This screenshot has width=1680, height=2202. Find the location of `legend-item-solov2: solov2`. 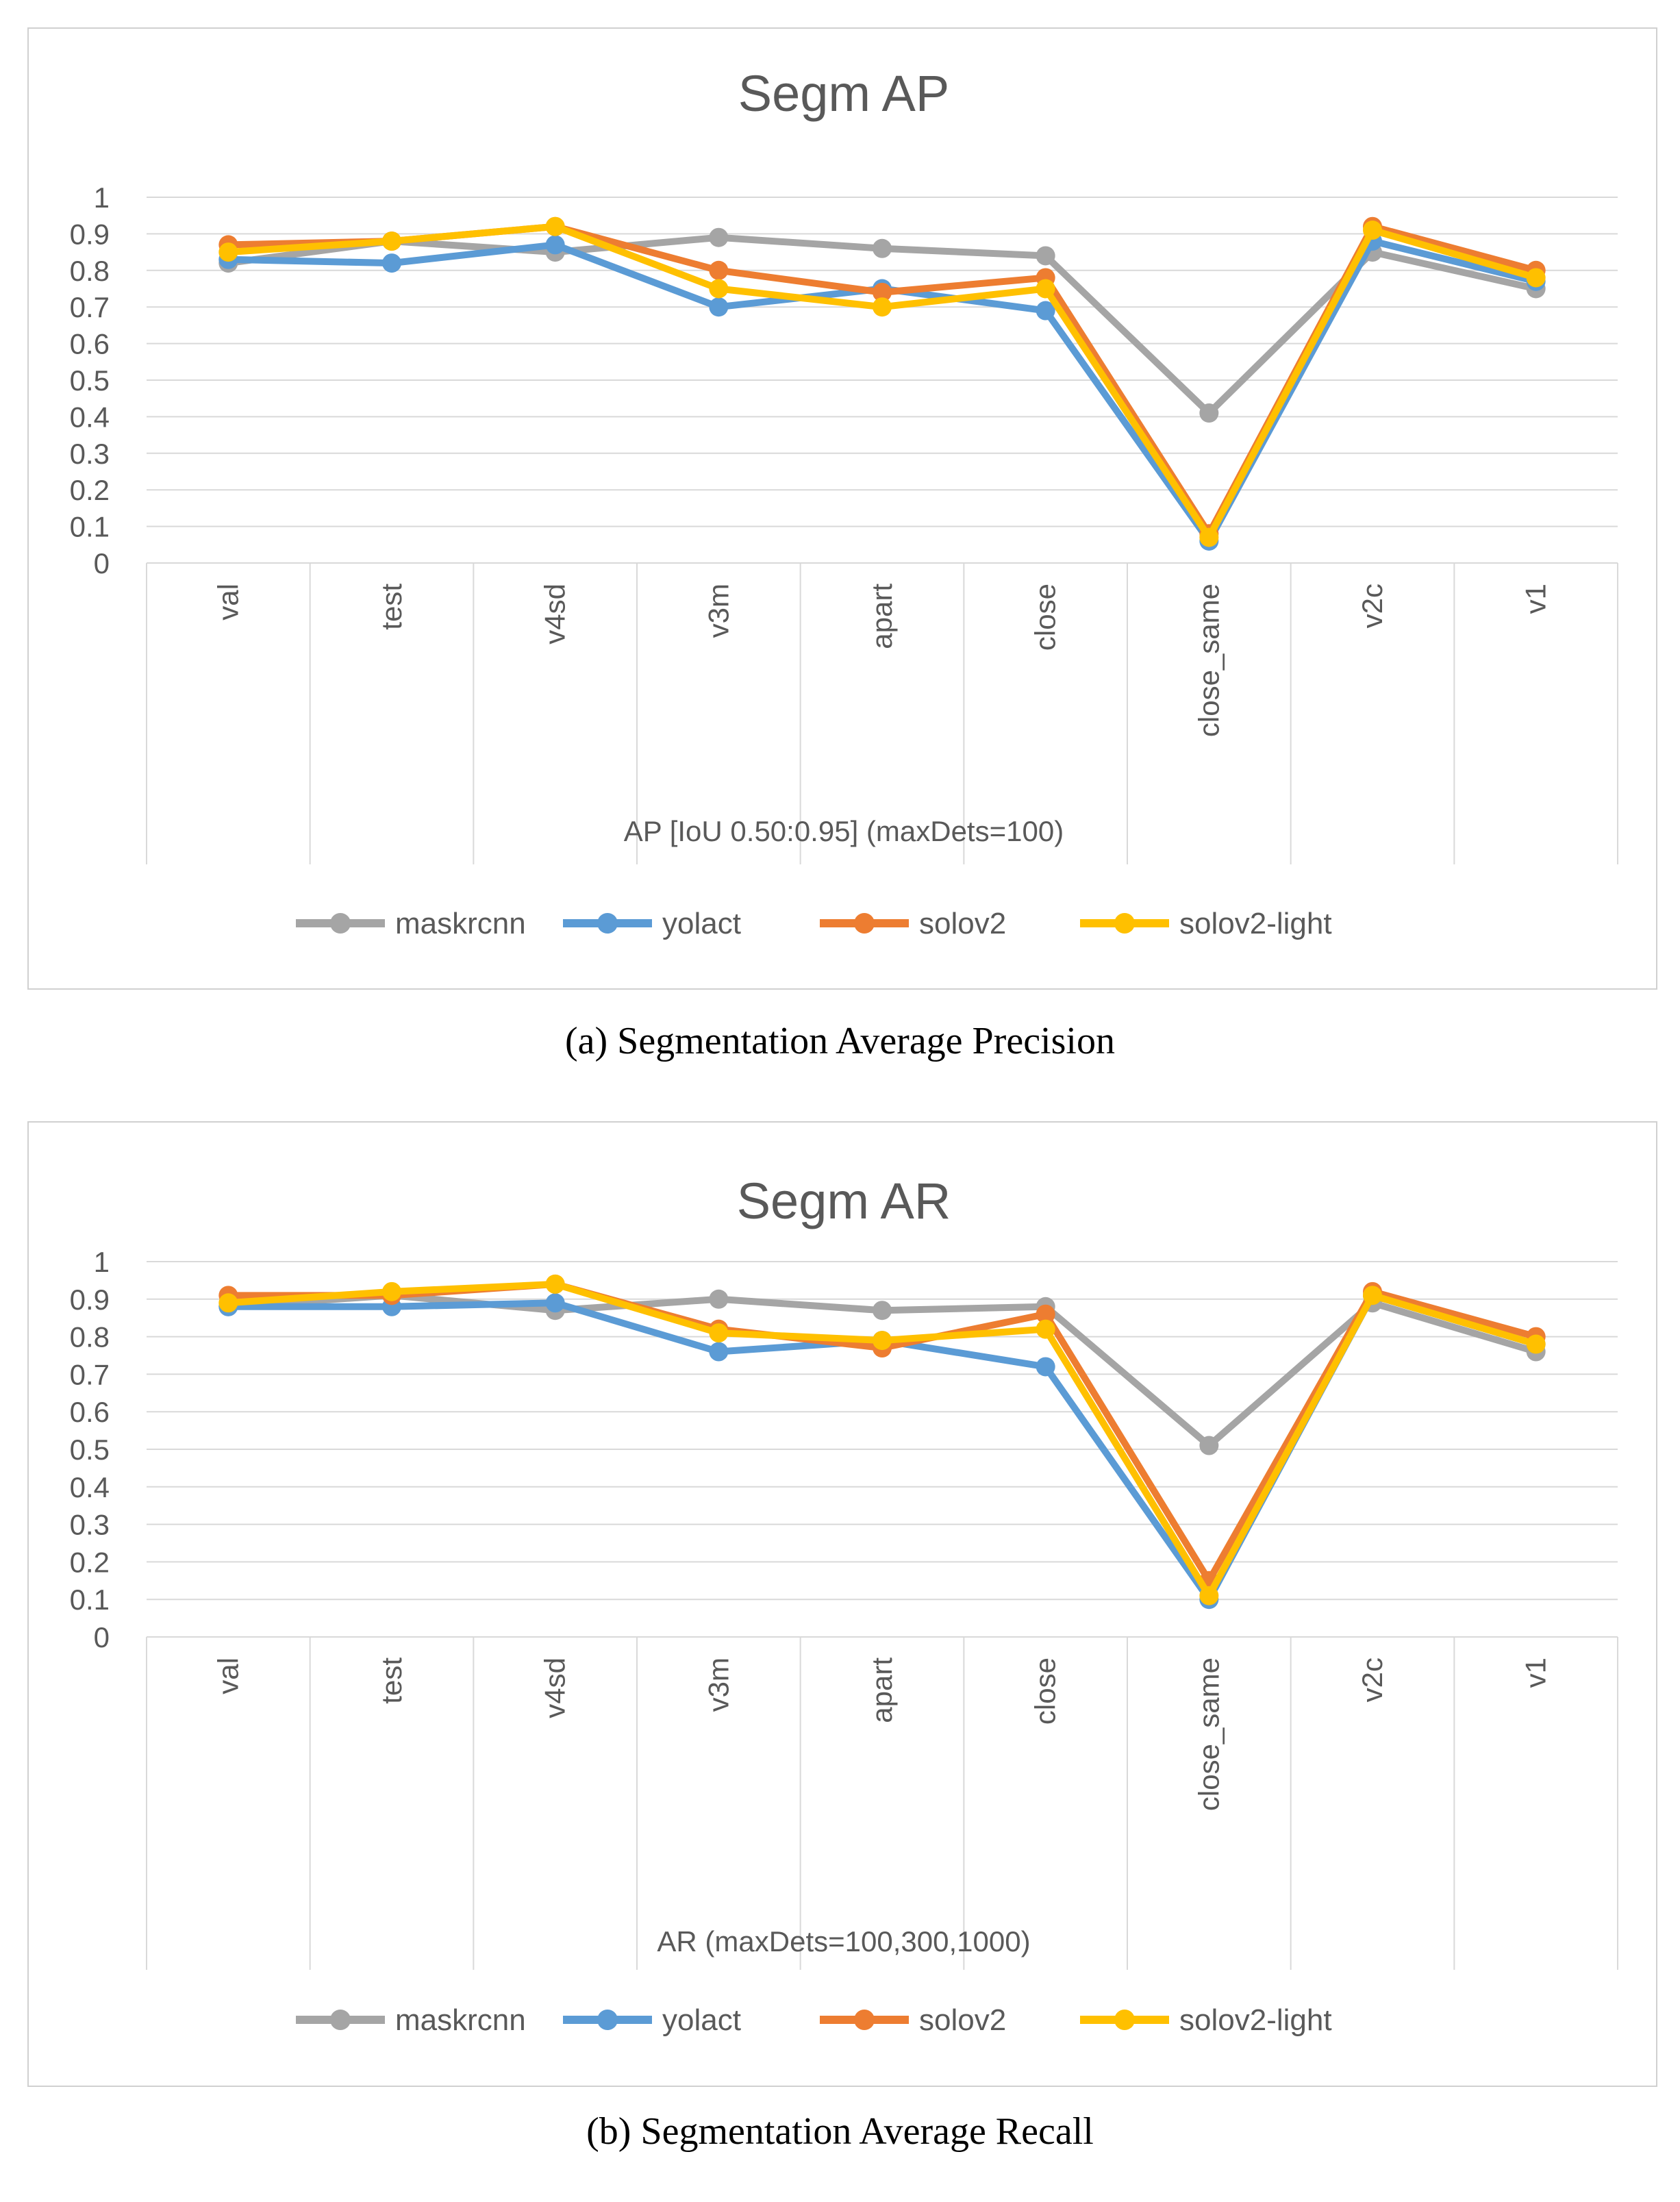

legend-item-solov2: solov2 is located at coordinates (913, 2020).